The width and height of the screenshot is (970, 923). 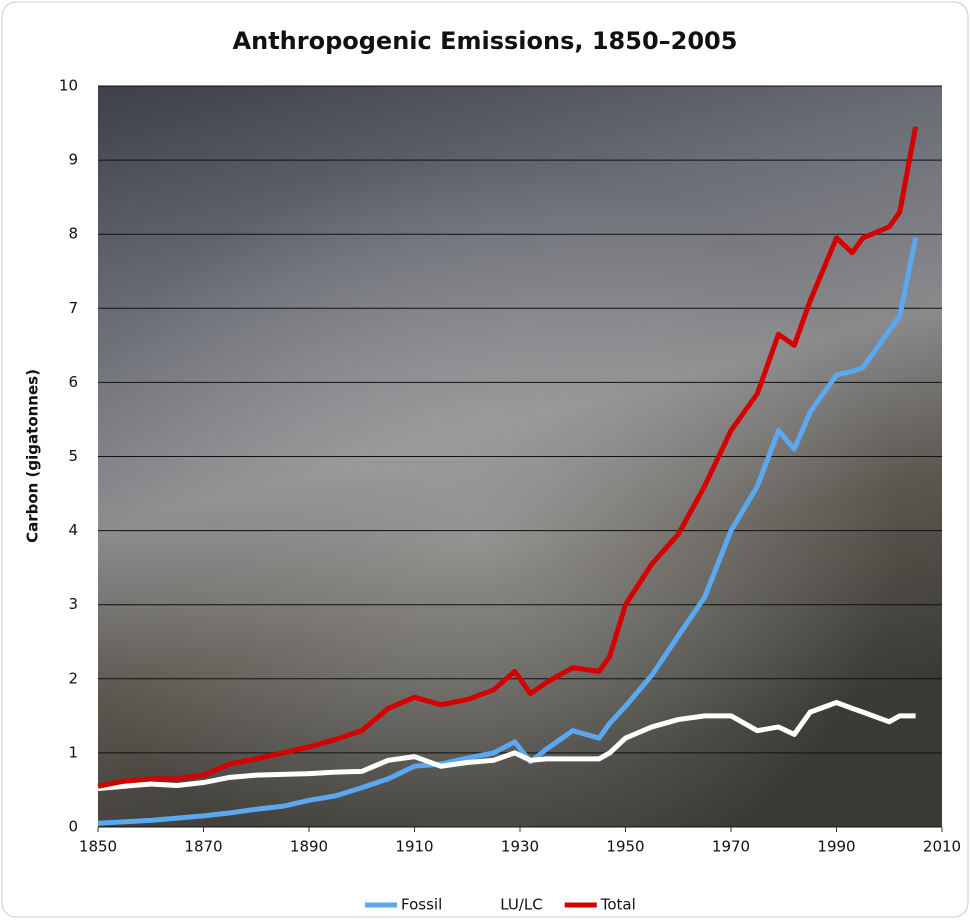 What do you see at coordinates (625, 847) in the screenshot?
I see `x-tick-label: 1950` at bounding box center [625, 847].